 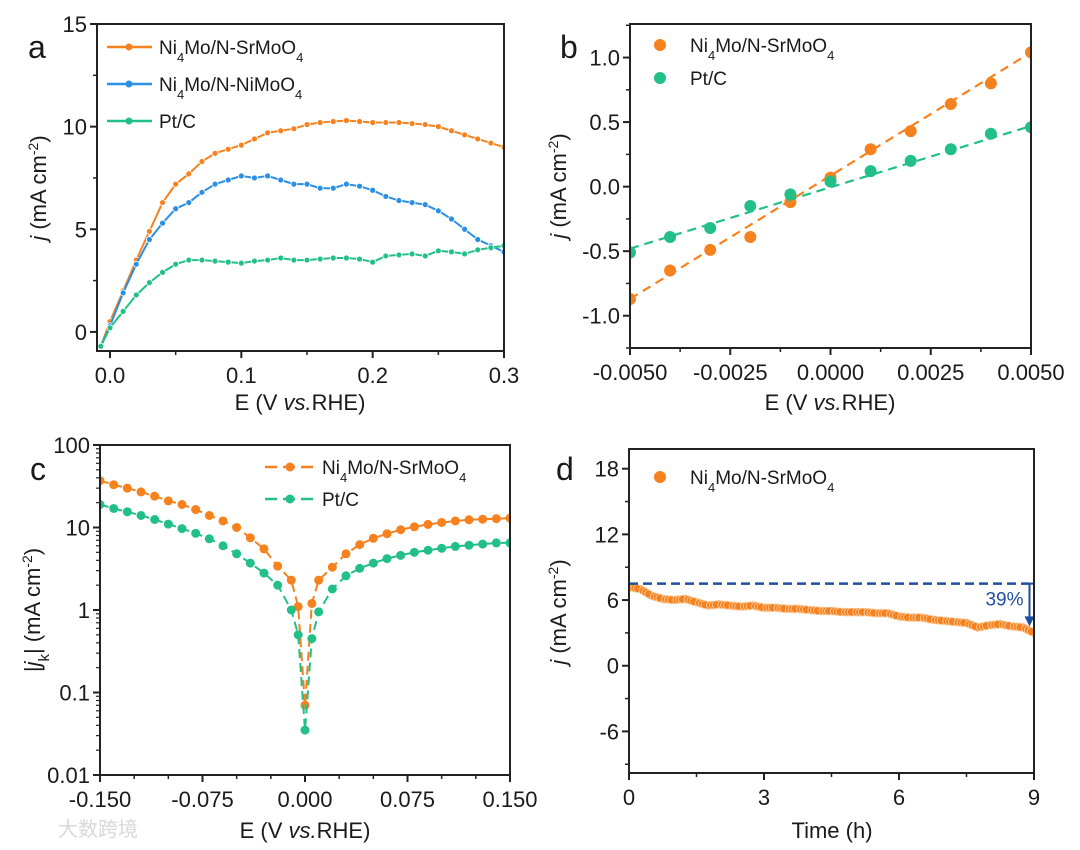 I want to click on text-part: RHE), so click(x=344, y=830).